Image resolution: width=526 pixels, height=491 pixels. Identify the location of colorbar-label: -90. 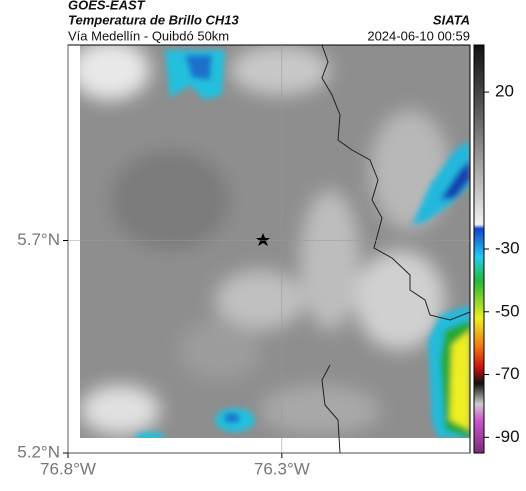
(507, 436).